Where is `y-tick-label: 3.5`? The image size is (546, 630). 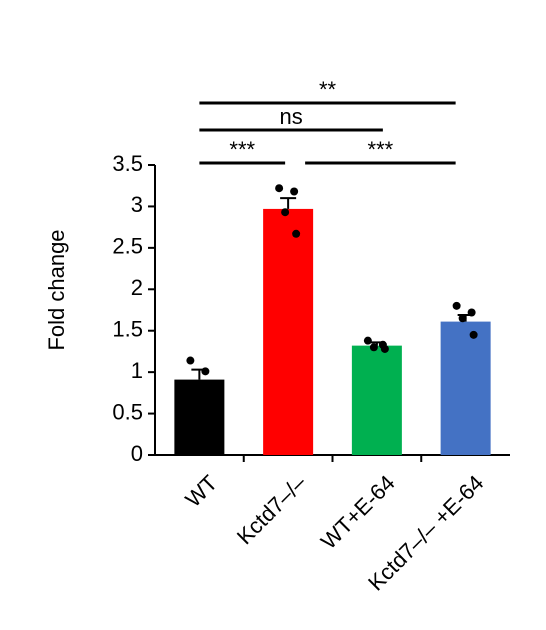 y-tick-label: 3.5 is located at coordinates (127, 163).